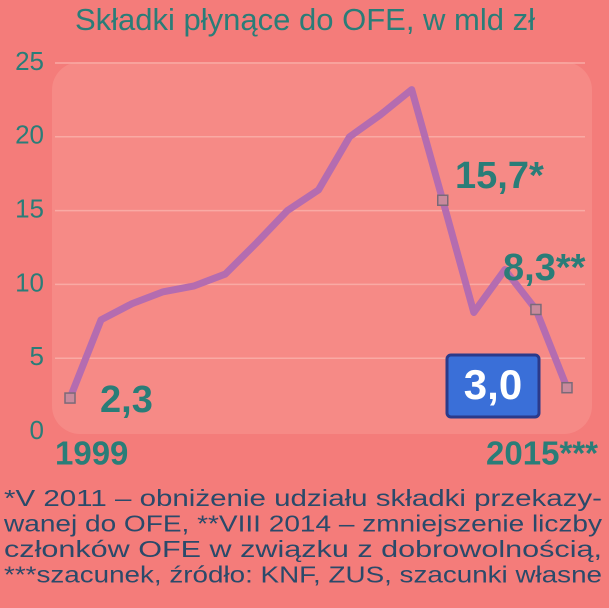 This screenshot has width=609, height=608. I want to click on chart-title: Składki płynące do OFE, w mld zł, so click(305, 19).